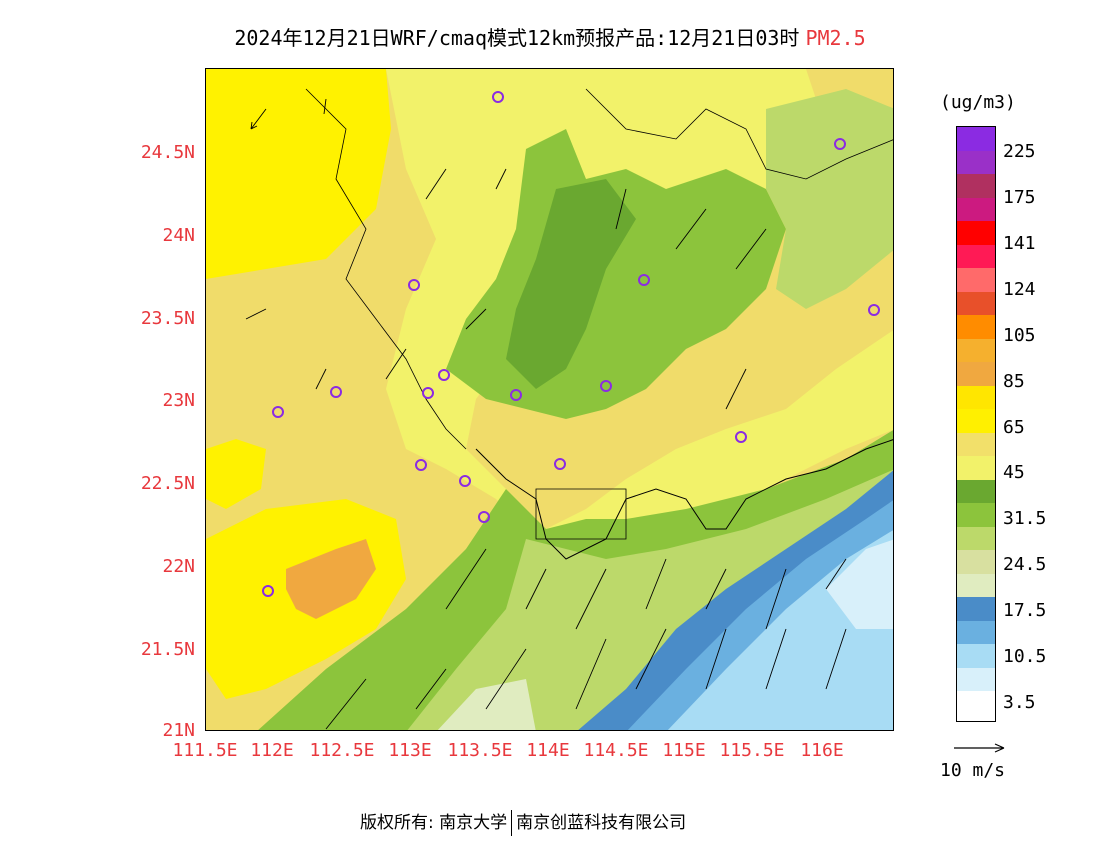 Image resolution: width=1100 pixels, height=850 pixels. Describe the element at coordinates (581, 514) in the screenshot. I see `hong-kong-boundary` at that location.